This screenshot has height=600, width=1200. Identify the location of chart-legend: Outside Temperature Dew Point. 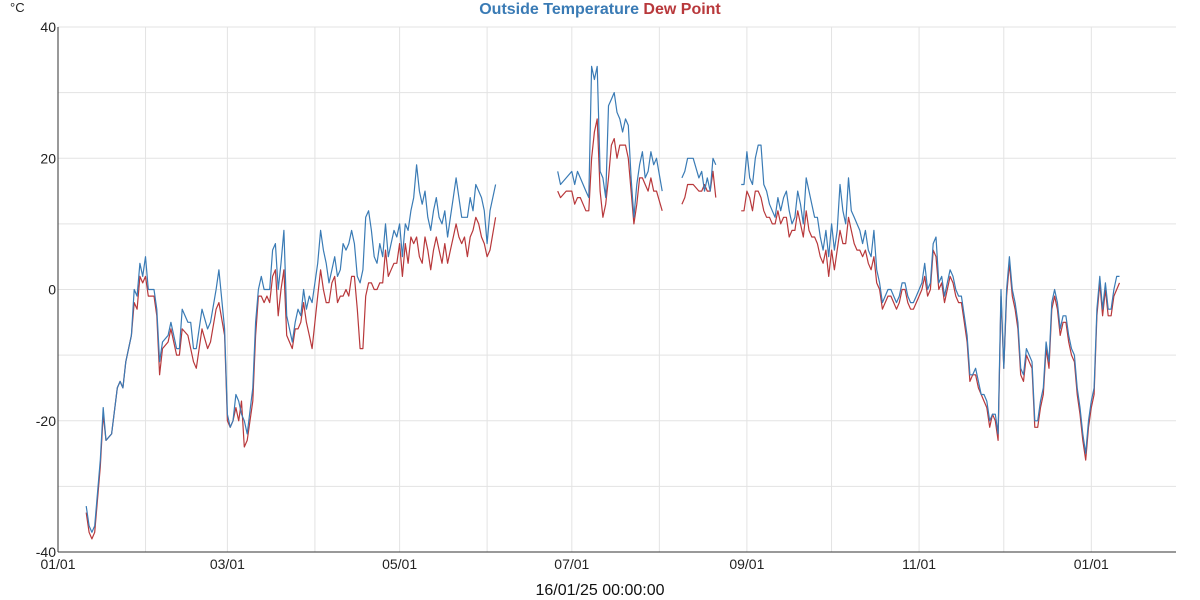
(600, 10).